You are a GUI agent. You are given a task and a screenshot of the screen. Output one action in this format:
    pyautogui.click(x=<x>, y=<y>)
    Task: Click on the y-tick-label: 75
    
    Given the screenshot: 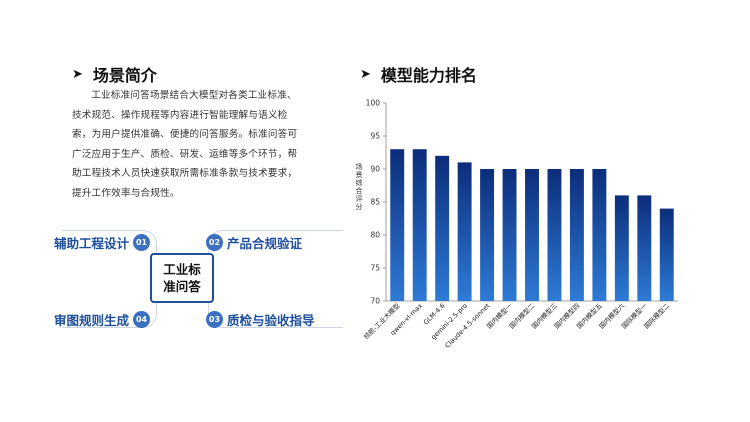 What is the action you would take?
    pyautogui.click(x=375, y=268)
    